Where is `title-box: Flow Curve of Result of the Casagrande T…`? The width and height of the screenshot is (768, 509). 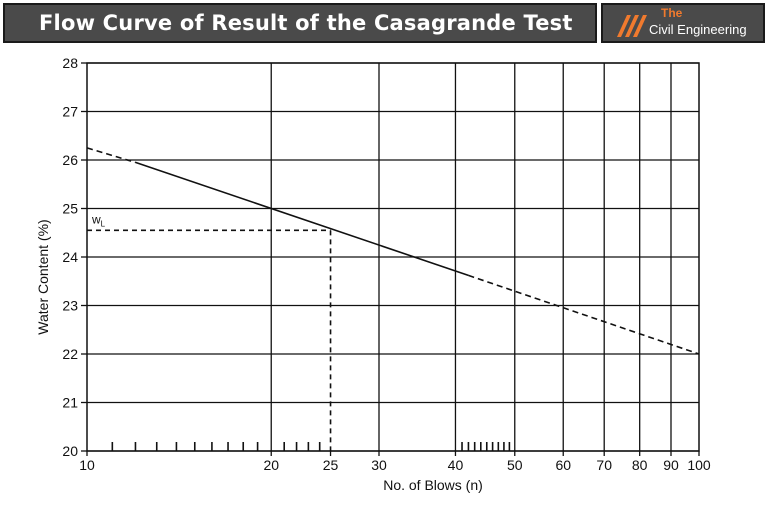 title-box: Flow Curve of Result of the Casagrande T… is located at coordinates (300, 23).